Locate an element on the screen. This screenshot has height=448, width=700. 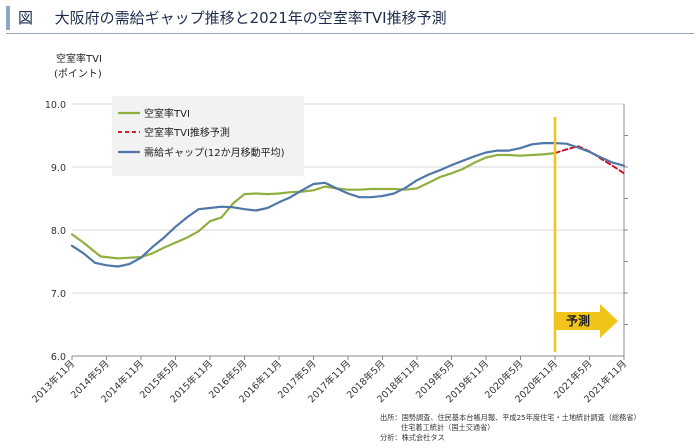
figure-label: 図 is located at coordinates (26, 18).